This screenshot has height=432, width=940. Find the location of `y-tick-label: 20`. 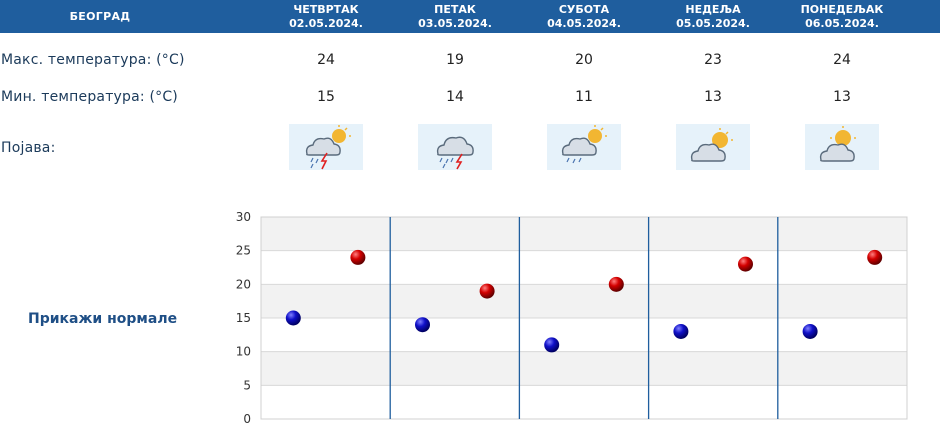

y-tick-label: 20 is located at coordinates (243, 284).